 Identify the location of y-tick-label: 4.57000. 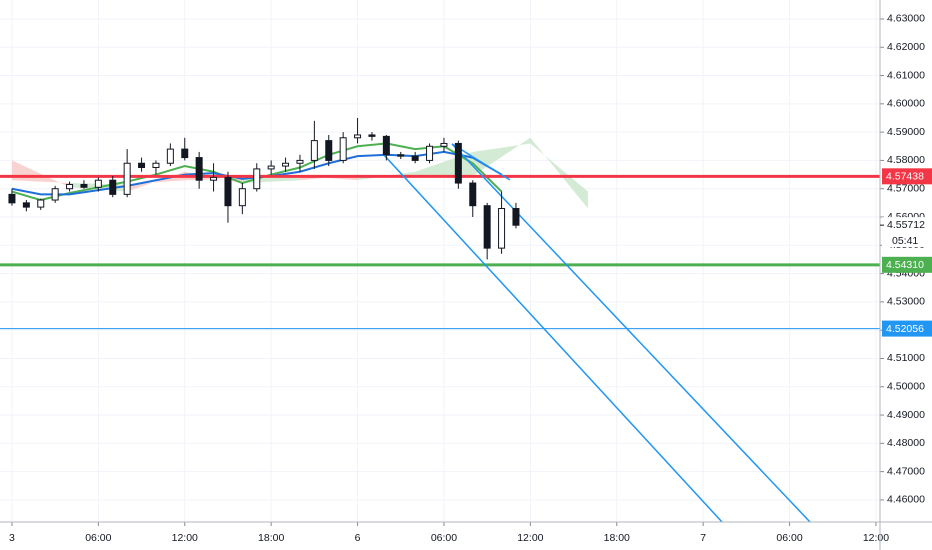
(906, 188).